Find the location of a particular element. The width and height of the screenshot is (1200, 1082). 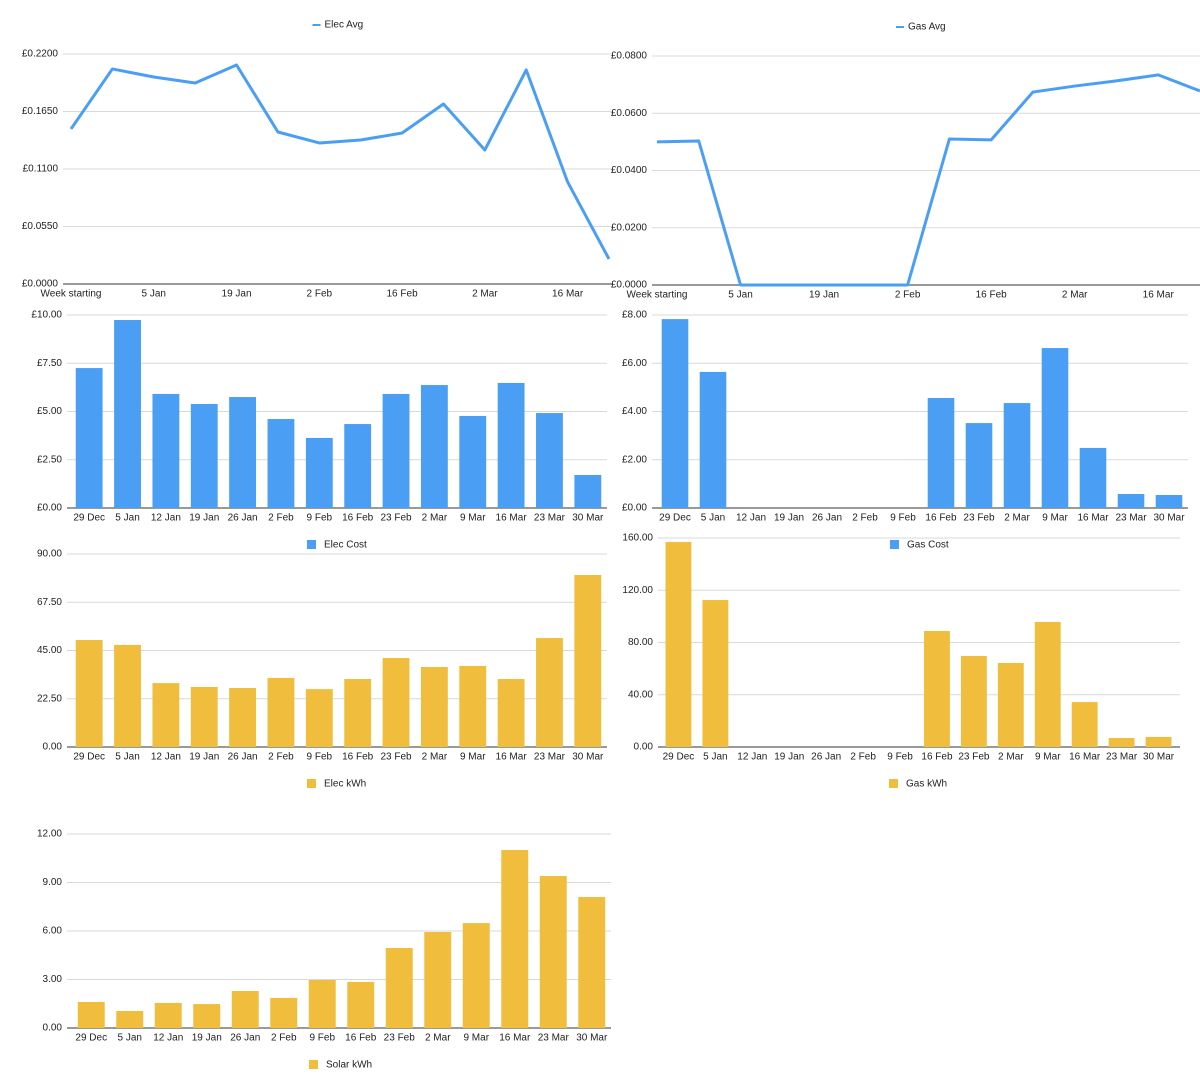

y-tick-label: 3.00 is located at coordinates (53, 979).